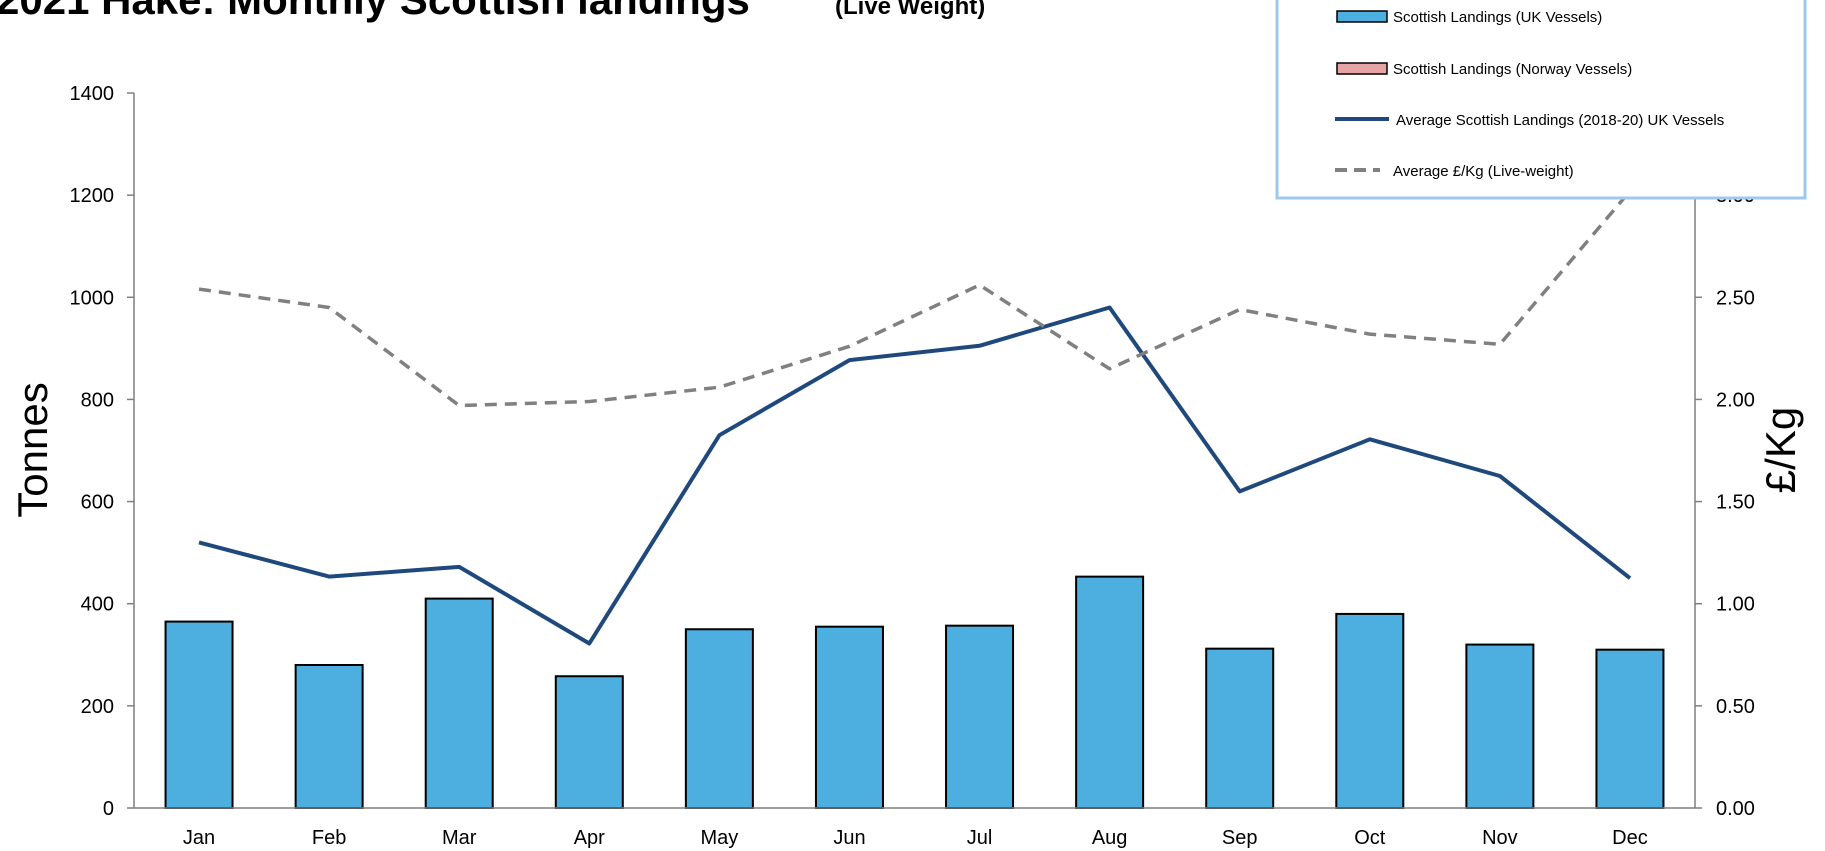 The height and width of the screenshot is (851, 1825). What do you see at coordinates (849, 717) in the screenshot?
I see `bar-jun` at bounding box center [849, 717].